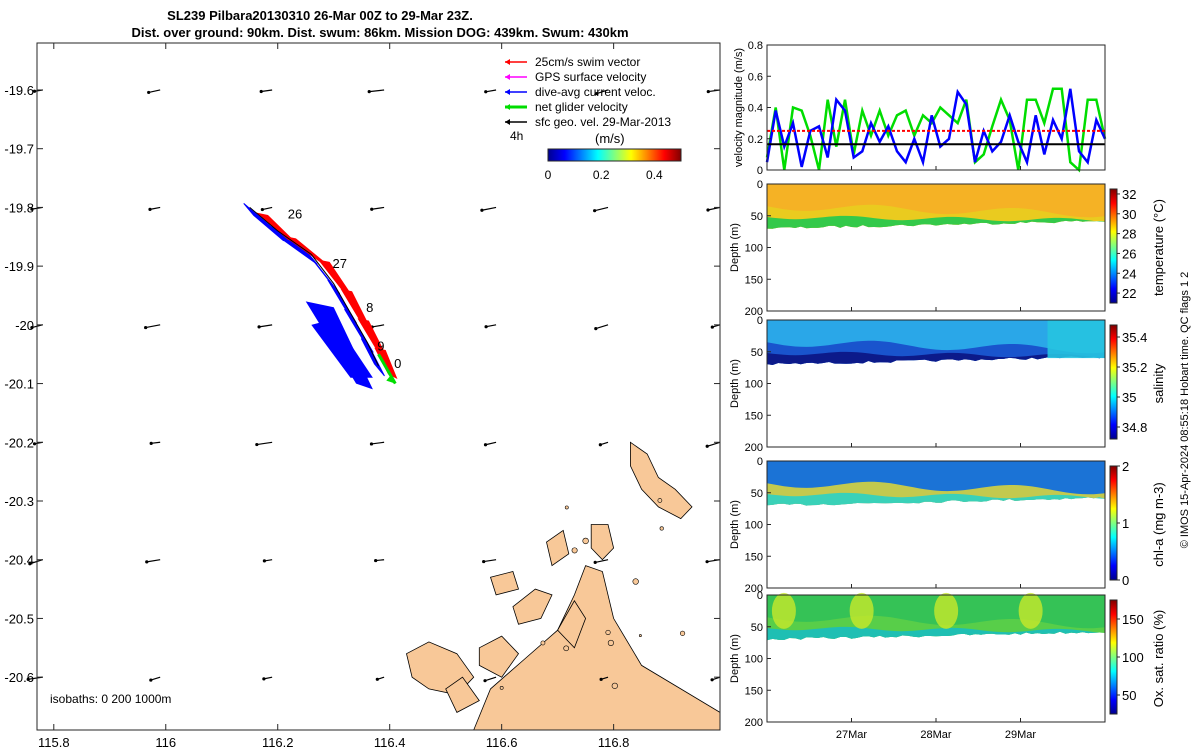 This screenshot has width=1200, height=750. Describe the element at coordinates (1125, 466) in the screenshot. I see `chla-colorbar-tick-label: 2` at that location.